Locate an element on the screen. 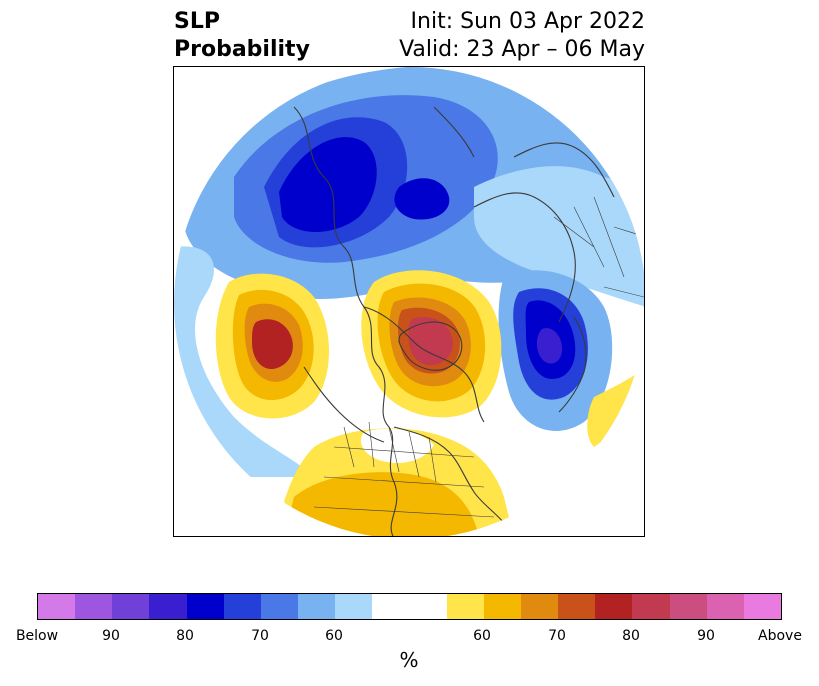 The width and height of the screenshot is (819, 686). colorbar is located at coordinates (409, 606).